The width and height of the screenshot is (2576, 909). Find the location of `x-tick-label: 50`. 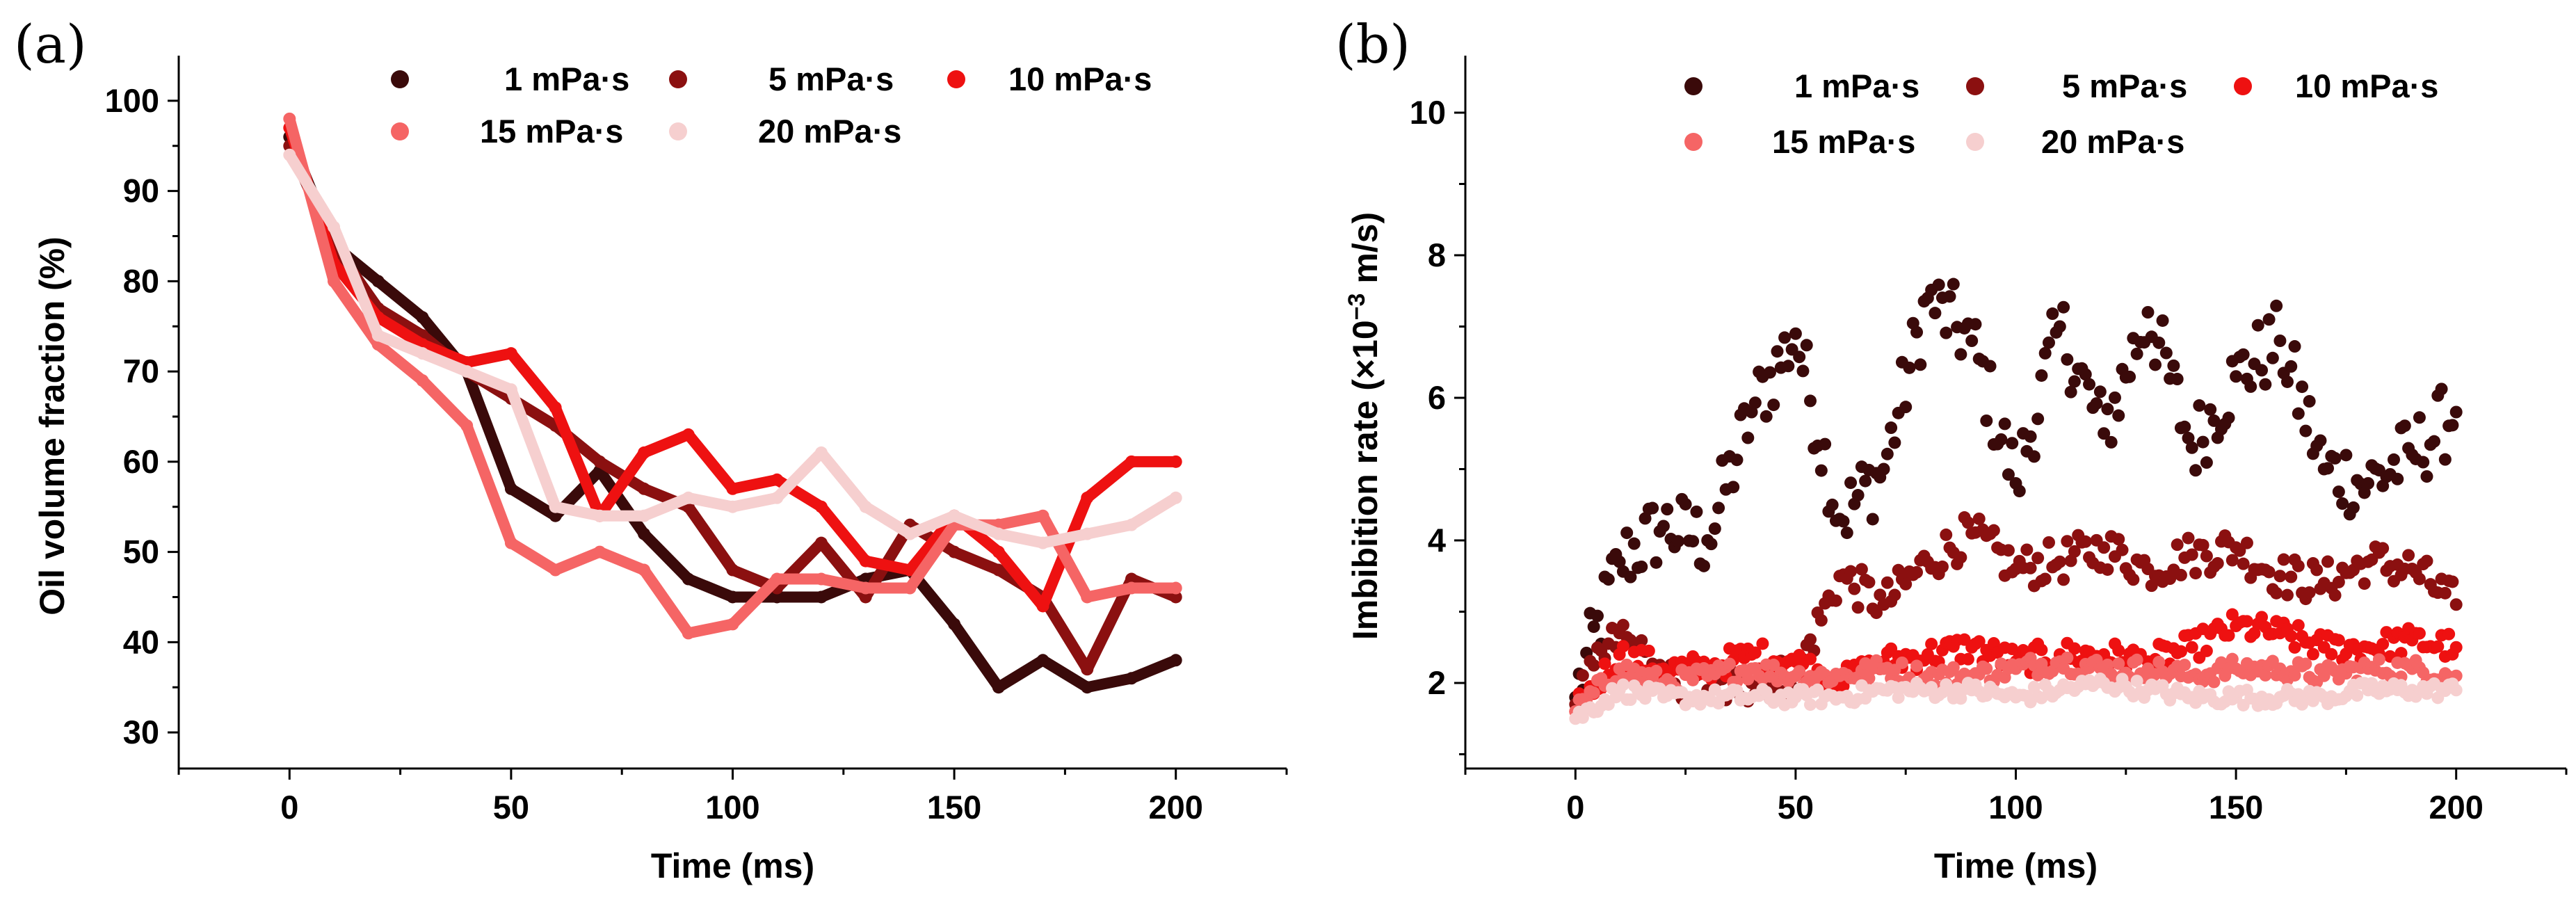

x-tick-label: 50 is located at coordinates (1796, 807).